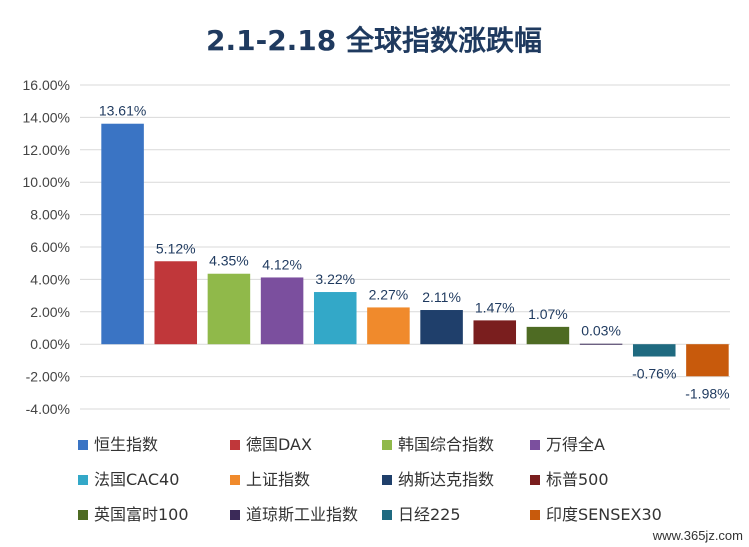 The image size is (749, 547). What do you see at coordinates (48, 377) in the screenshot?
I see `y-tick-label: -2.00%` at bounding box center [48, 377].